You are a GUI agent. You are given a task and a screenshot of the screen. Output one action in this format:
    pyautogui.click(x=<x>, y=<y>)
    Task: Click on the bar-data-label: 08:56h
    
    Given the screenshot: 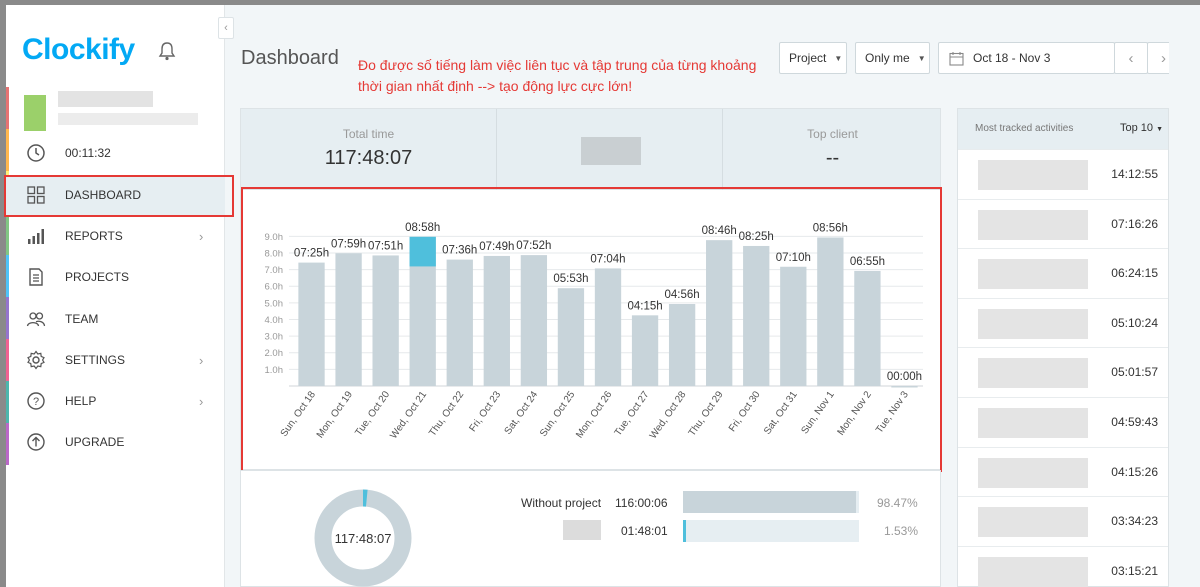 What is the action you would take?
    pyautogui.click(x=830, y=228)
    